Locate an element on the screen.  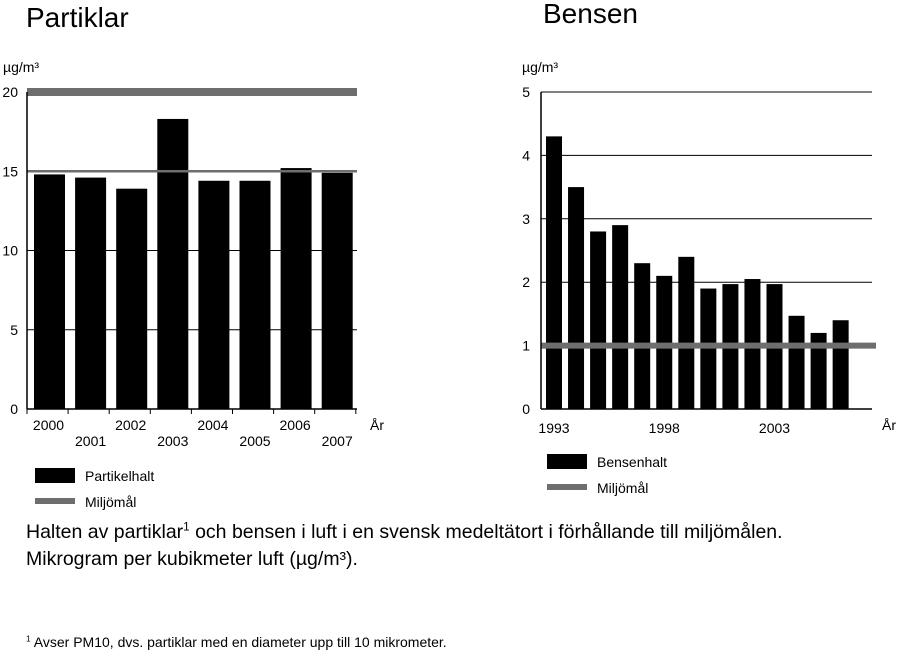
bensen-x-axis-label: År is located at coordinates (889, 425).